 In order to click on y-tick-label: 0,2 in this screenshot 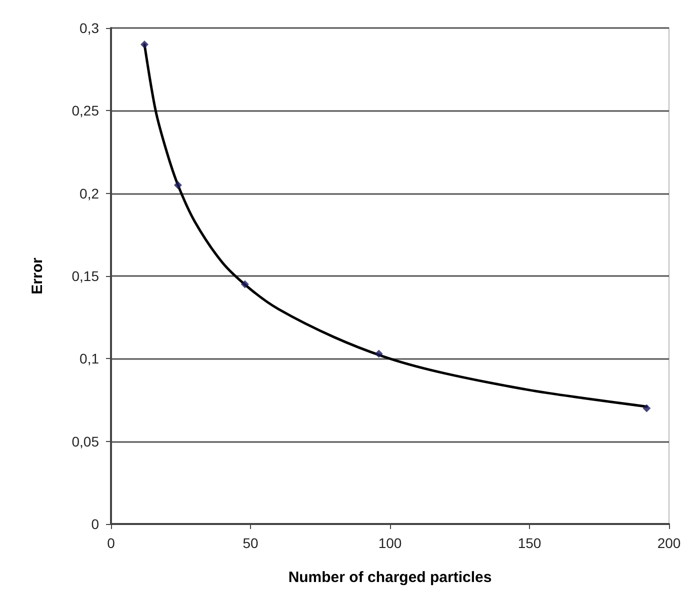, I will do `click(90, 193)`.